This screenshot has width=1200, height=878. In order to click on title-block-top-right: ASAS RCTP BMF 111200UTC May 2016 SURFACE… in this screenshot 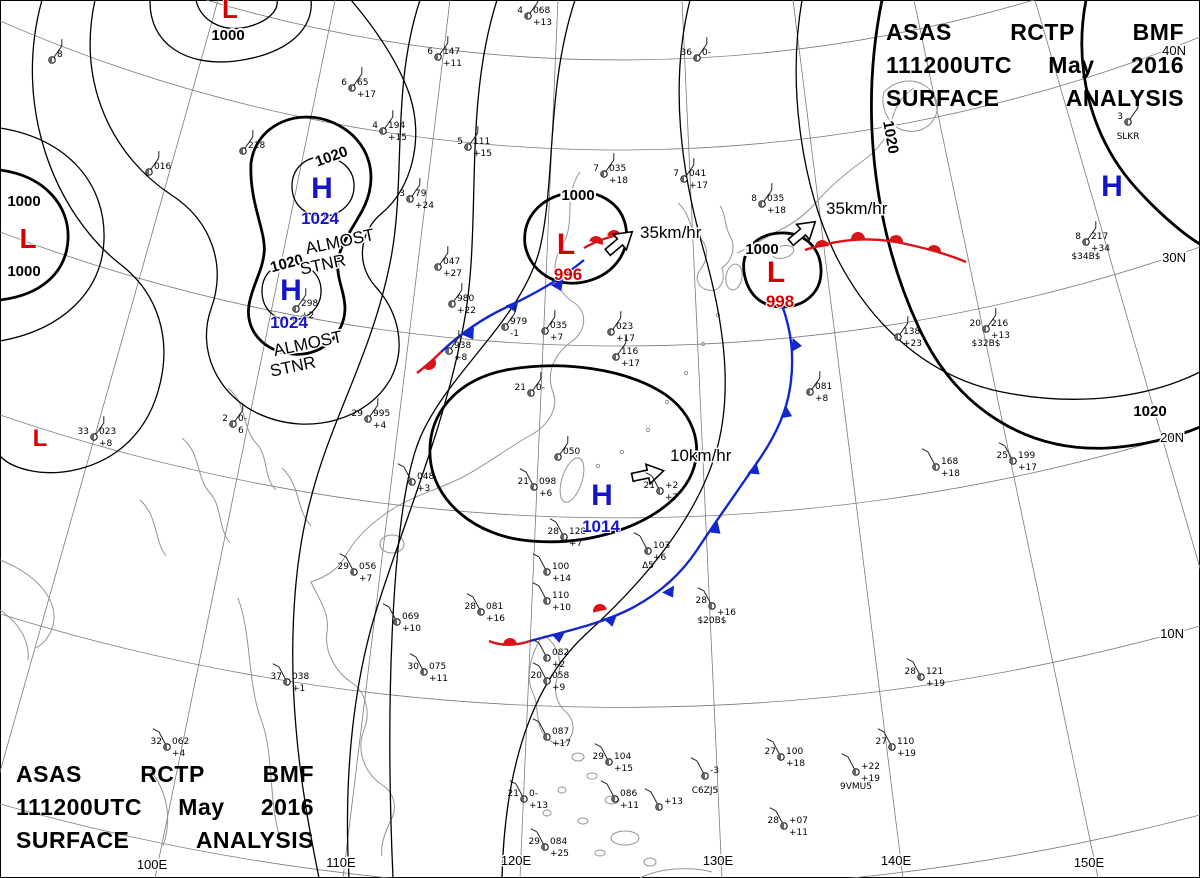, I will do `click(1035, 65)`.